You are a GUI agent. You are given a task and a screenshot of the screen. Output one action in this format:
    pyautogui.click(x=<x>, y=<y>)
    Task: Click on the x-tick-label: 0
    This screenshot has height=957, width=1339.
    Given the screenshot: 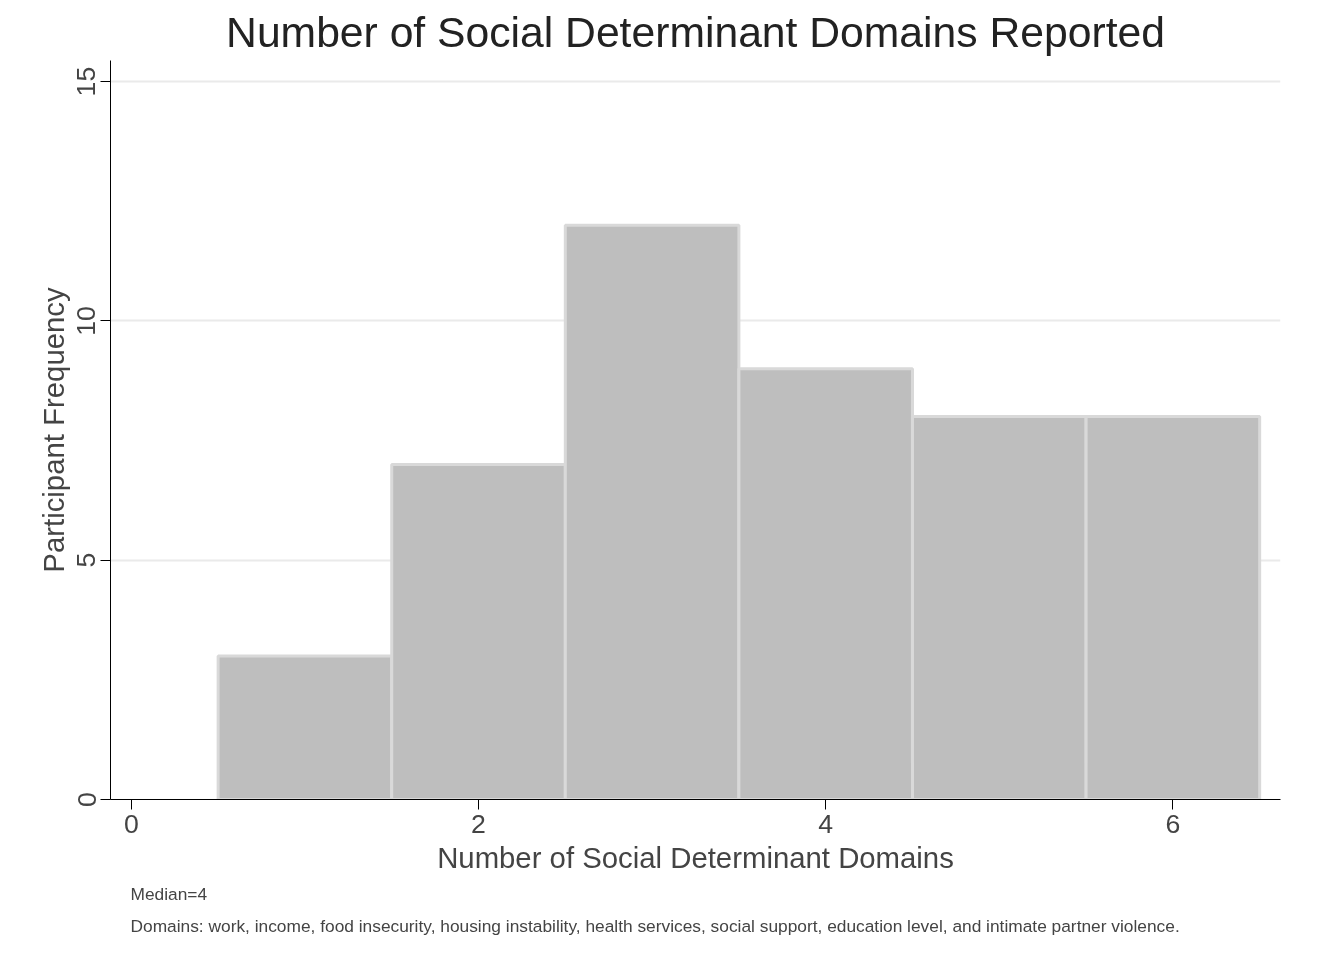 What is the action you would take?
    pyautogui.click(x=131, y=823)
    